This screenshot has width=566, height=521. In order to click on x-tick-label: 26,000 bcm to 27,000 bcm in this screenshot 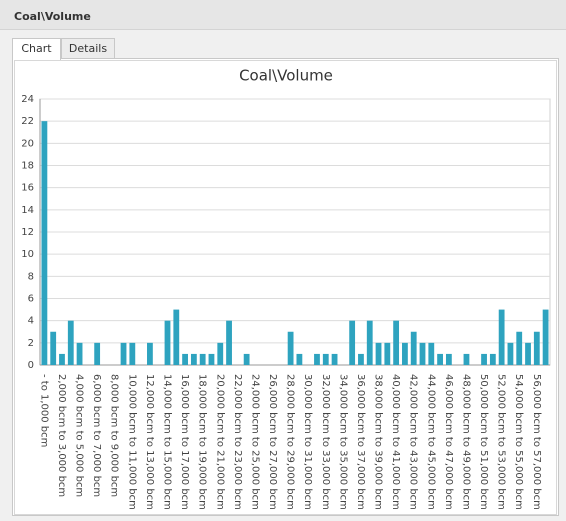, I will do `click(272, 442)`.